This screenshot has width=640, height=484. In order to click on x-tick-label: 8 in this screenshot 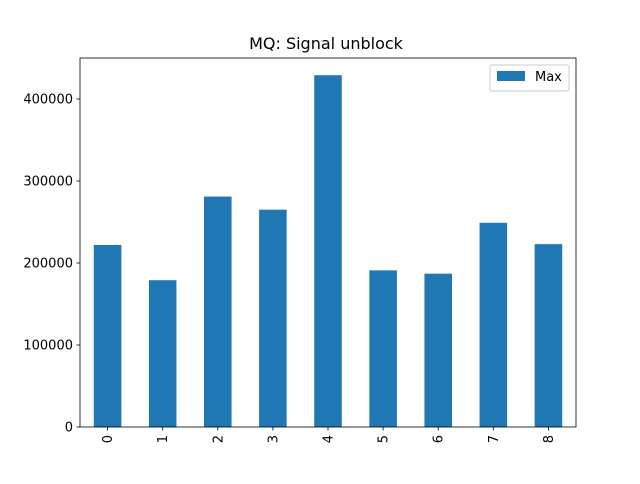, I will do `click(549, 439)`.